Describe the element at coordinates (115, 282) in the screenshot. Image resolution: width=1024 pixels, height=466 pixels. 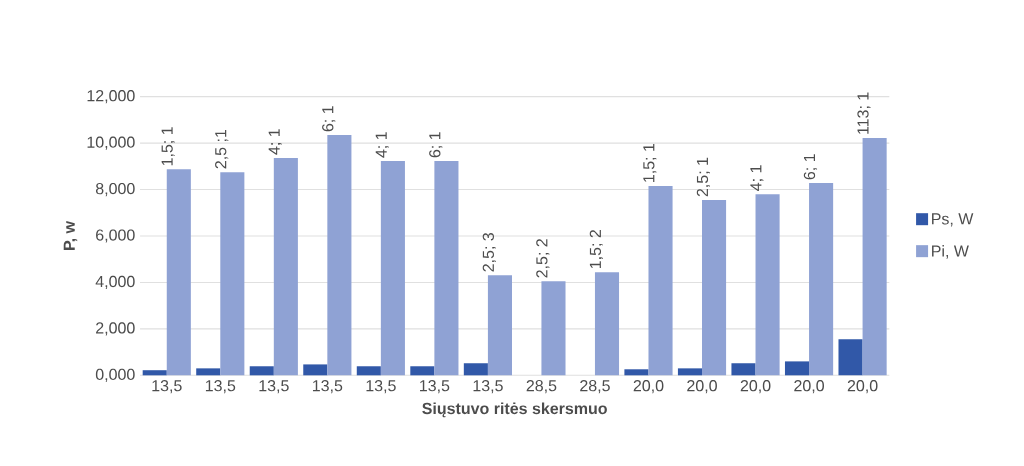
I see `y-tick-label: 4,000` at that location.